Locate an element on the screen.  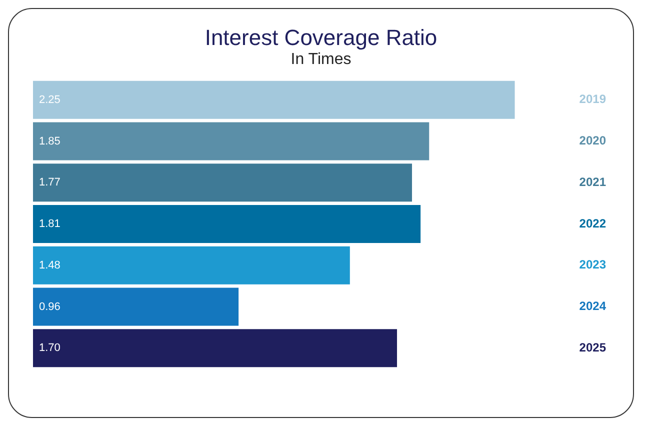
data-label: 2.25 is located at coordinates (49, 100).